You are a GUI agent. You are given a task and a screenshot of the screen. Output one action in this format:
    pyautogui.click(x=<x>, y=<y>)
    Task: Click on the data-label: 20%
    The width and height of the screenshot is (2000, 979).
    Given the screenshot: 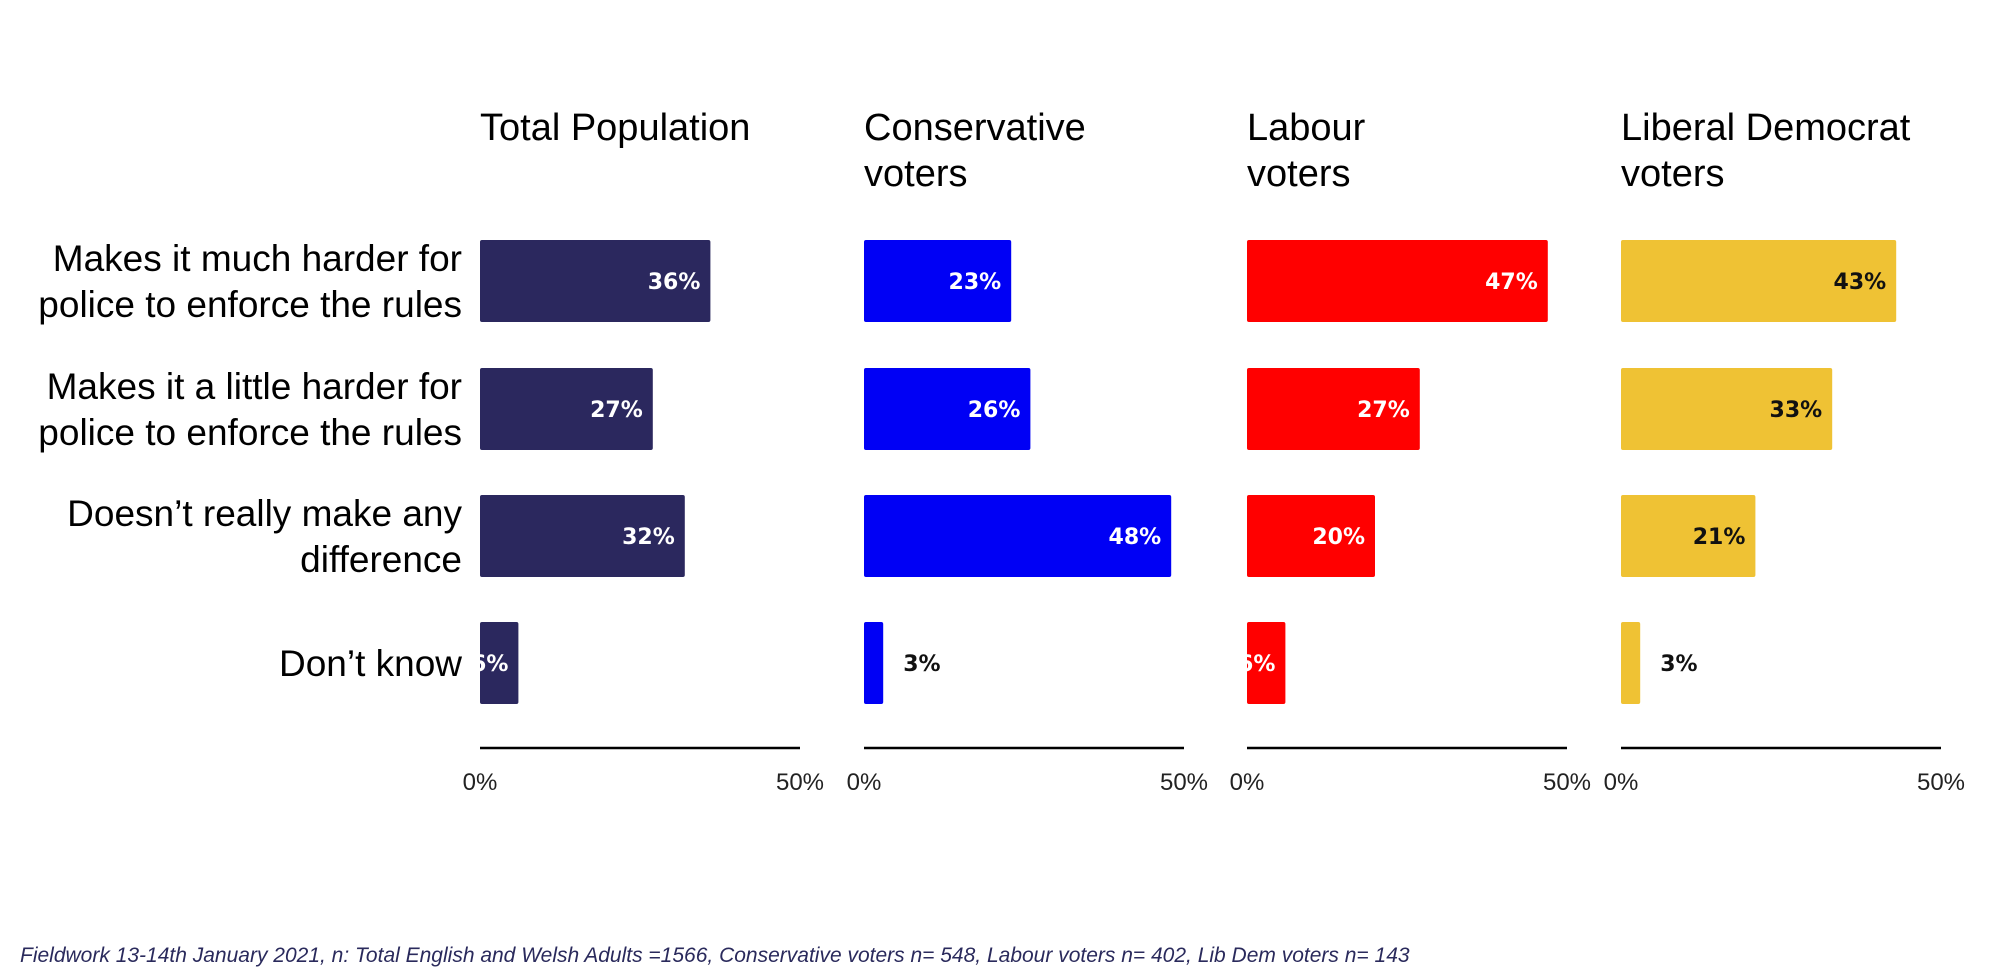 What is the action you would take?
    pyautogui.click(x=1338, y=537)
    